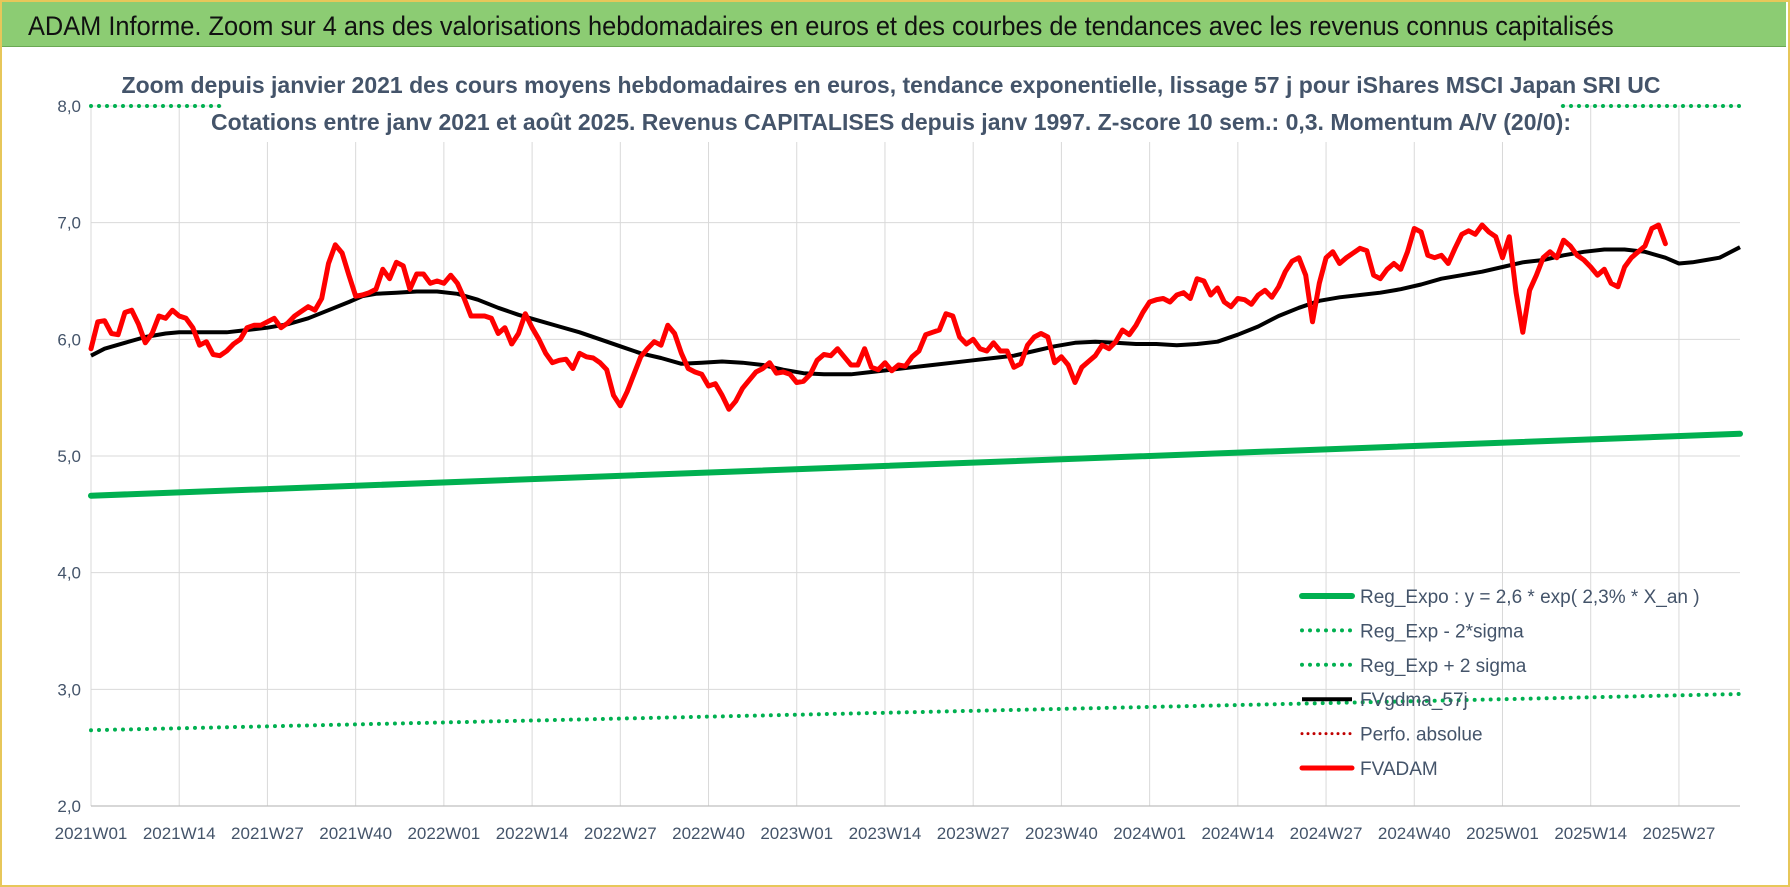 Image resolution: width=1790 pixels, height=887 pixels. What do you see at coordinates (443, 833) in the screenshot?
I see `x-tick-label: 2022W01` at bounding box center [443, 833].